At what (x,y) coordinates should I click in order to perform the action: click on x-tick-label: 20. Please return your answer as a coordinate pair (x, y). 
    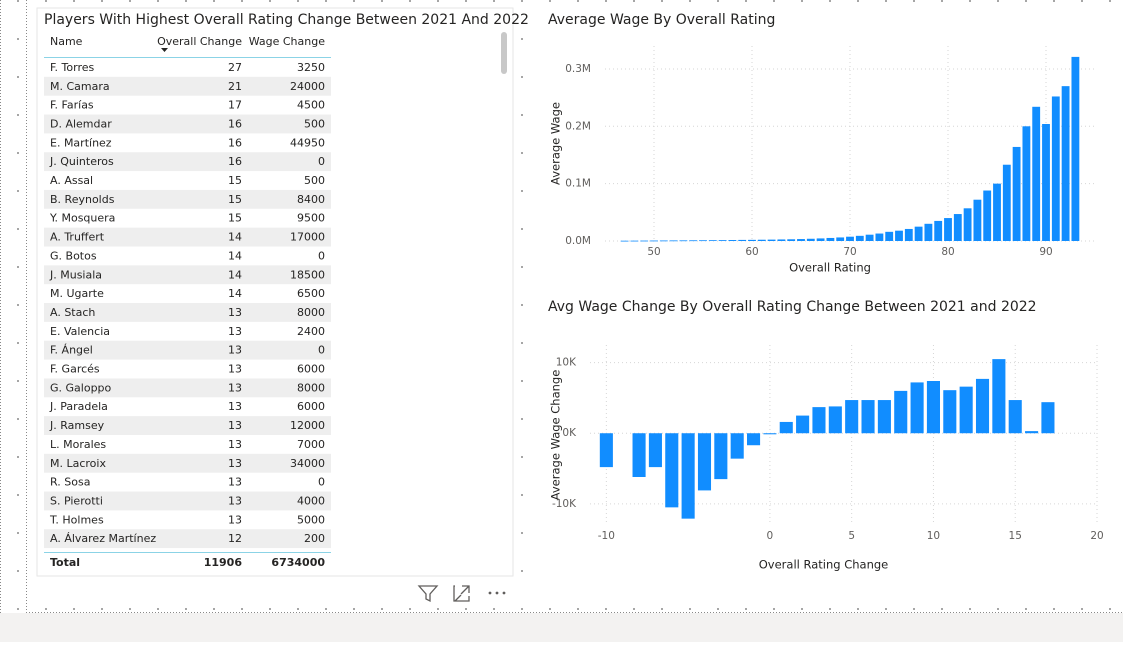
    Looking at the image, I should click on (1096, 536).